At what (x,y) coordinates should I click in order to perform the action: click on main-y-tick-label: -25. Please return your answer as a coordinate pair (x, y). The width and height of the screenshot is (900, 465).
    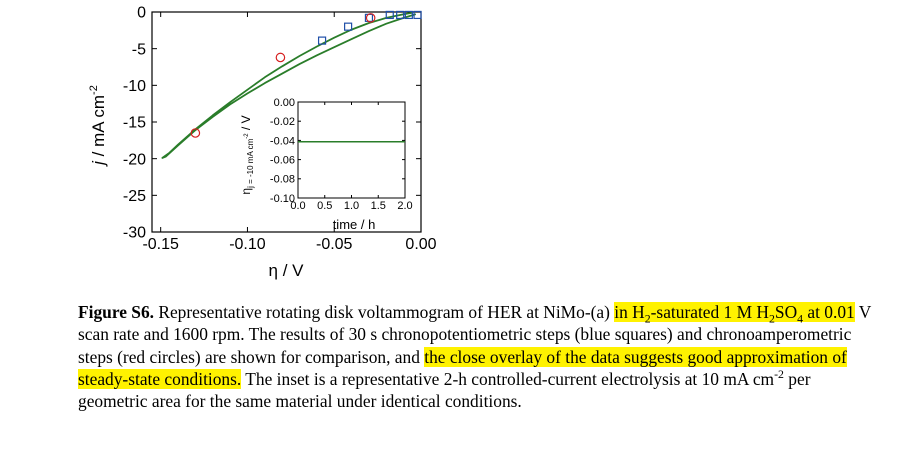
    Looking at the image, I should click on (134, 196).